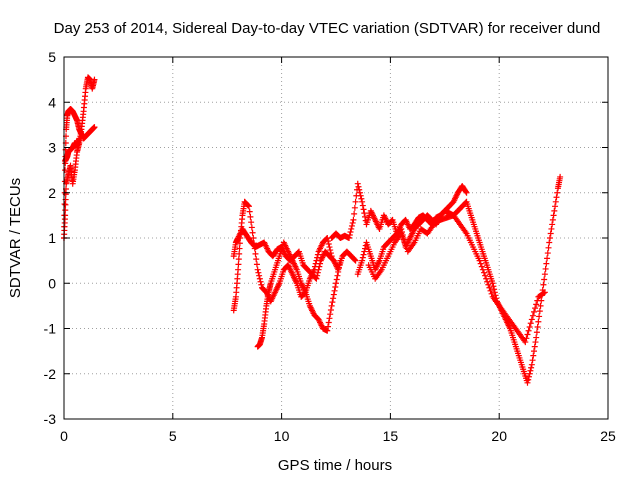 This screenshot has height=480, width=640. What do you see at coordinates (499, 436) in the screenshot?
I see `x-tick-label: 20` at bounding box center [499, 436].